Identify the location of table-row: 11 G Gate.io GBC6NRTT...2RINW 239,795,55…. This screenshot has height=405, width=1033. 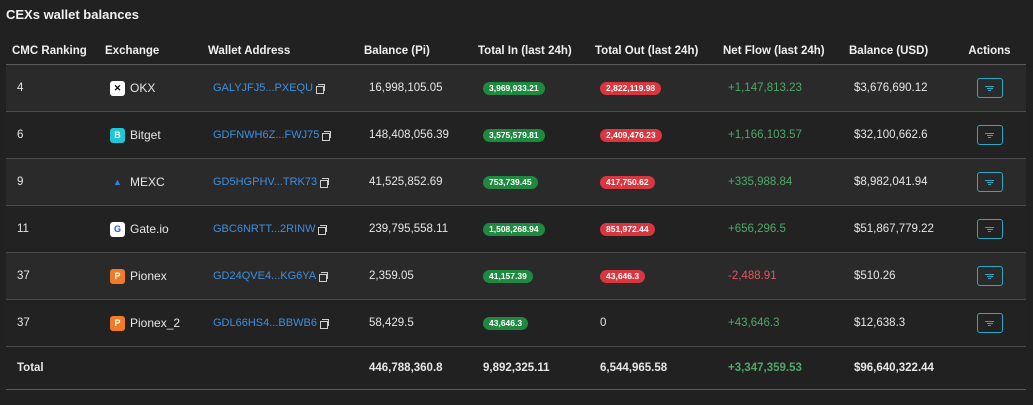
(516, 229).